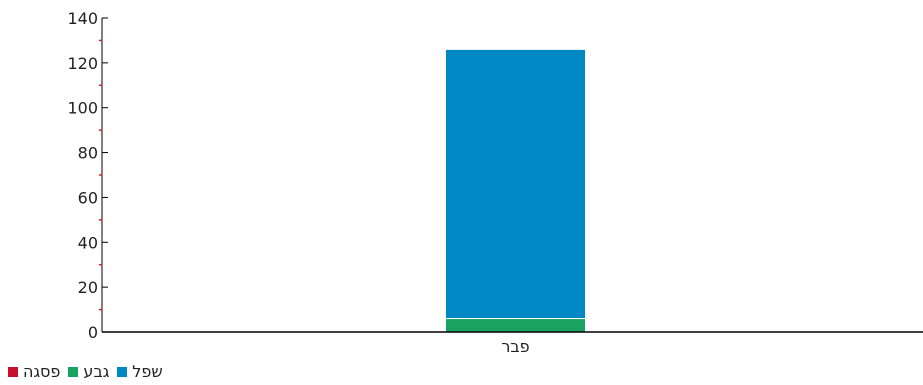 The image size is (923, 385). What do you see at coordinates (87, 175) in the screenshot?
I see `y-axis: 0 20 40 60 80 100 120 140` at bounding box center [87, 175].